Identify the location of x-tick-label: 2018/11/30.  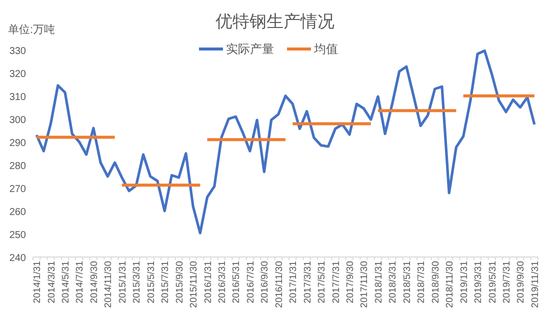
(450, 284).